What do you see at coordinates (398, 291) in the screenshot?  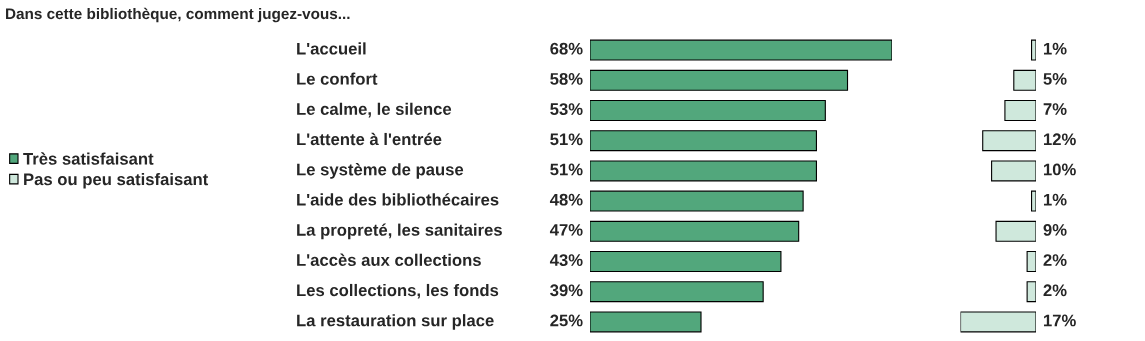 I see `y-tick-label: Les collections, les fonds` at bounding box center [398, 291].